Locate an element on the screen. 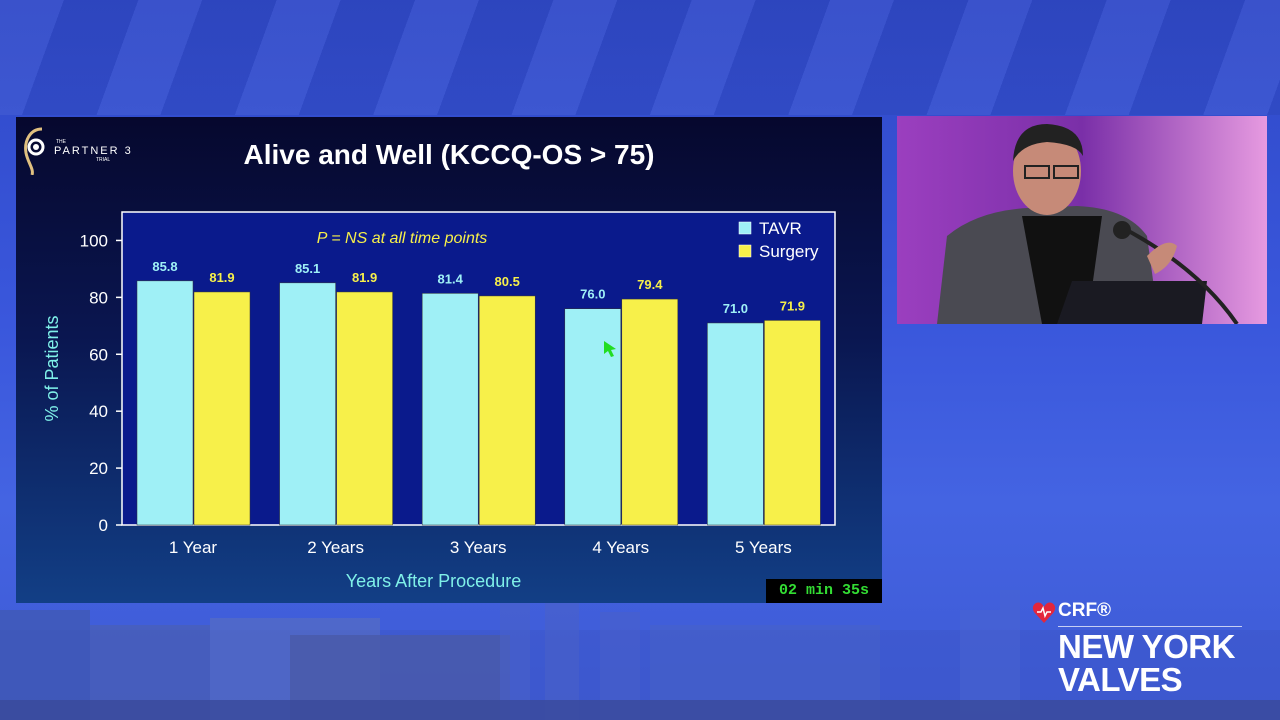 This screenshot has height=720, width=1280. brand-crf: CRF® is located at coordinates (1085, 610).